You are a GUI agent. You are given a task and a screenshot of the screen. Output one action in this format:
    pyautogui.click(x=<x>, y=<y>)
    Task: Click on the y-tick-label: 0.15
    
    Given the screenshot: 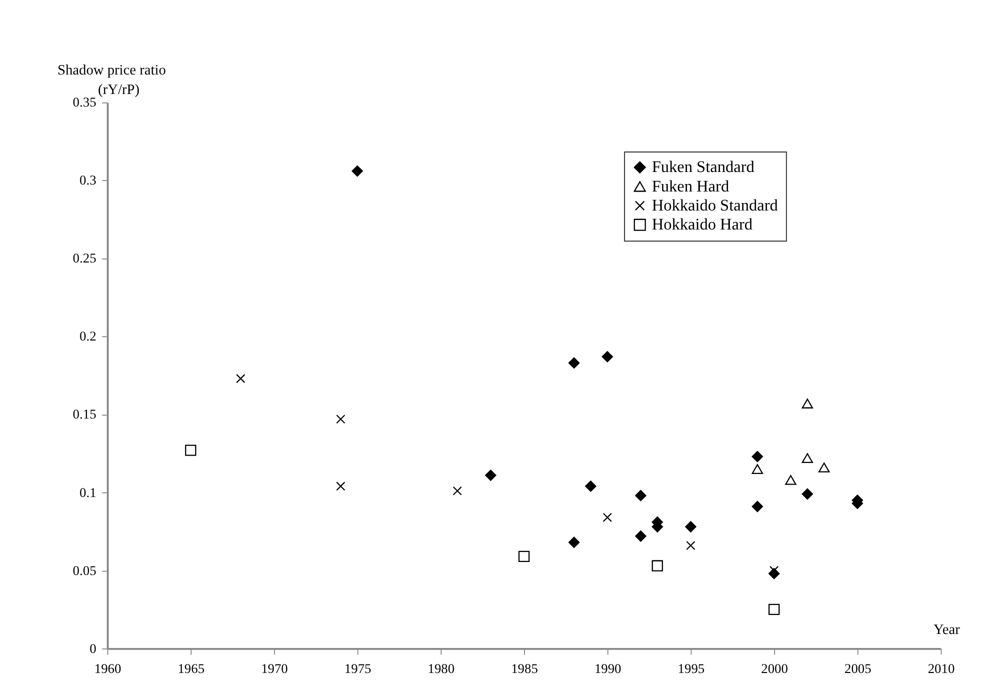 What is the action you would take?
    pyautogui.click(x=84, y=414)
    